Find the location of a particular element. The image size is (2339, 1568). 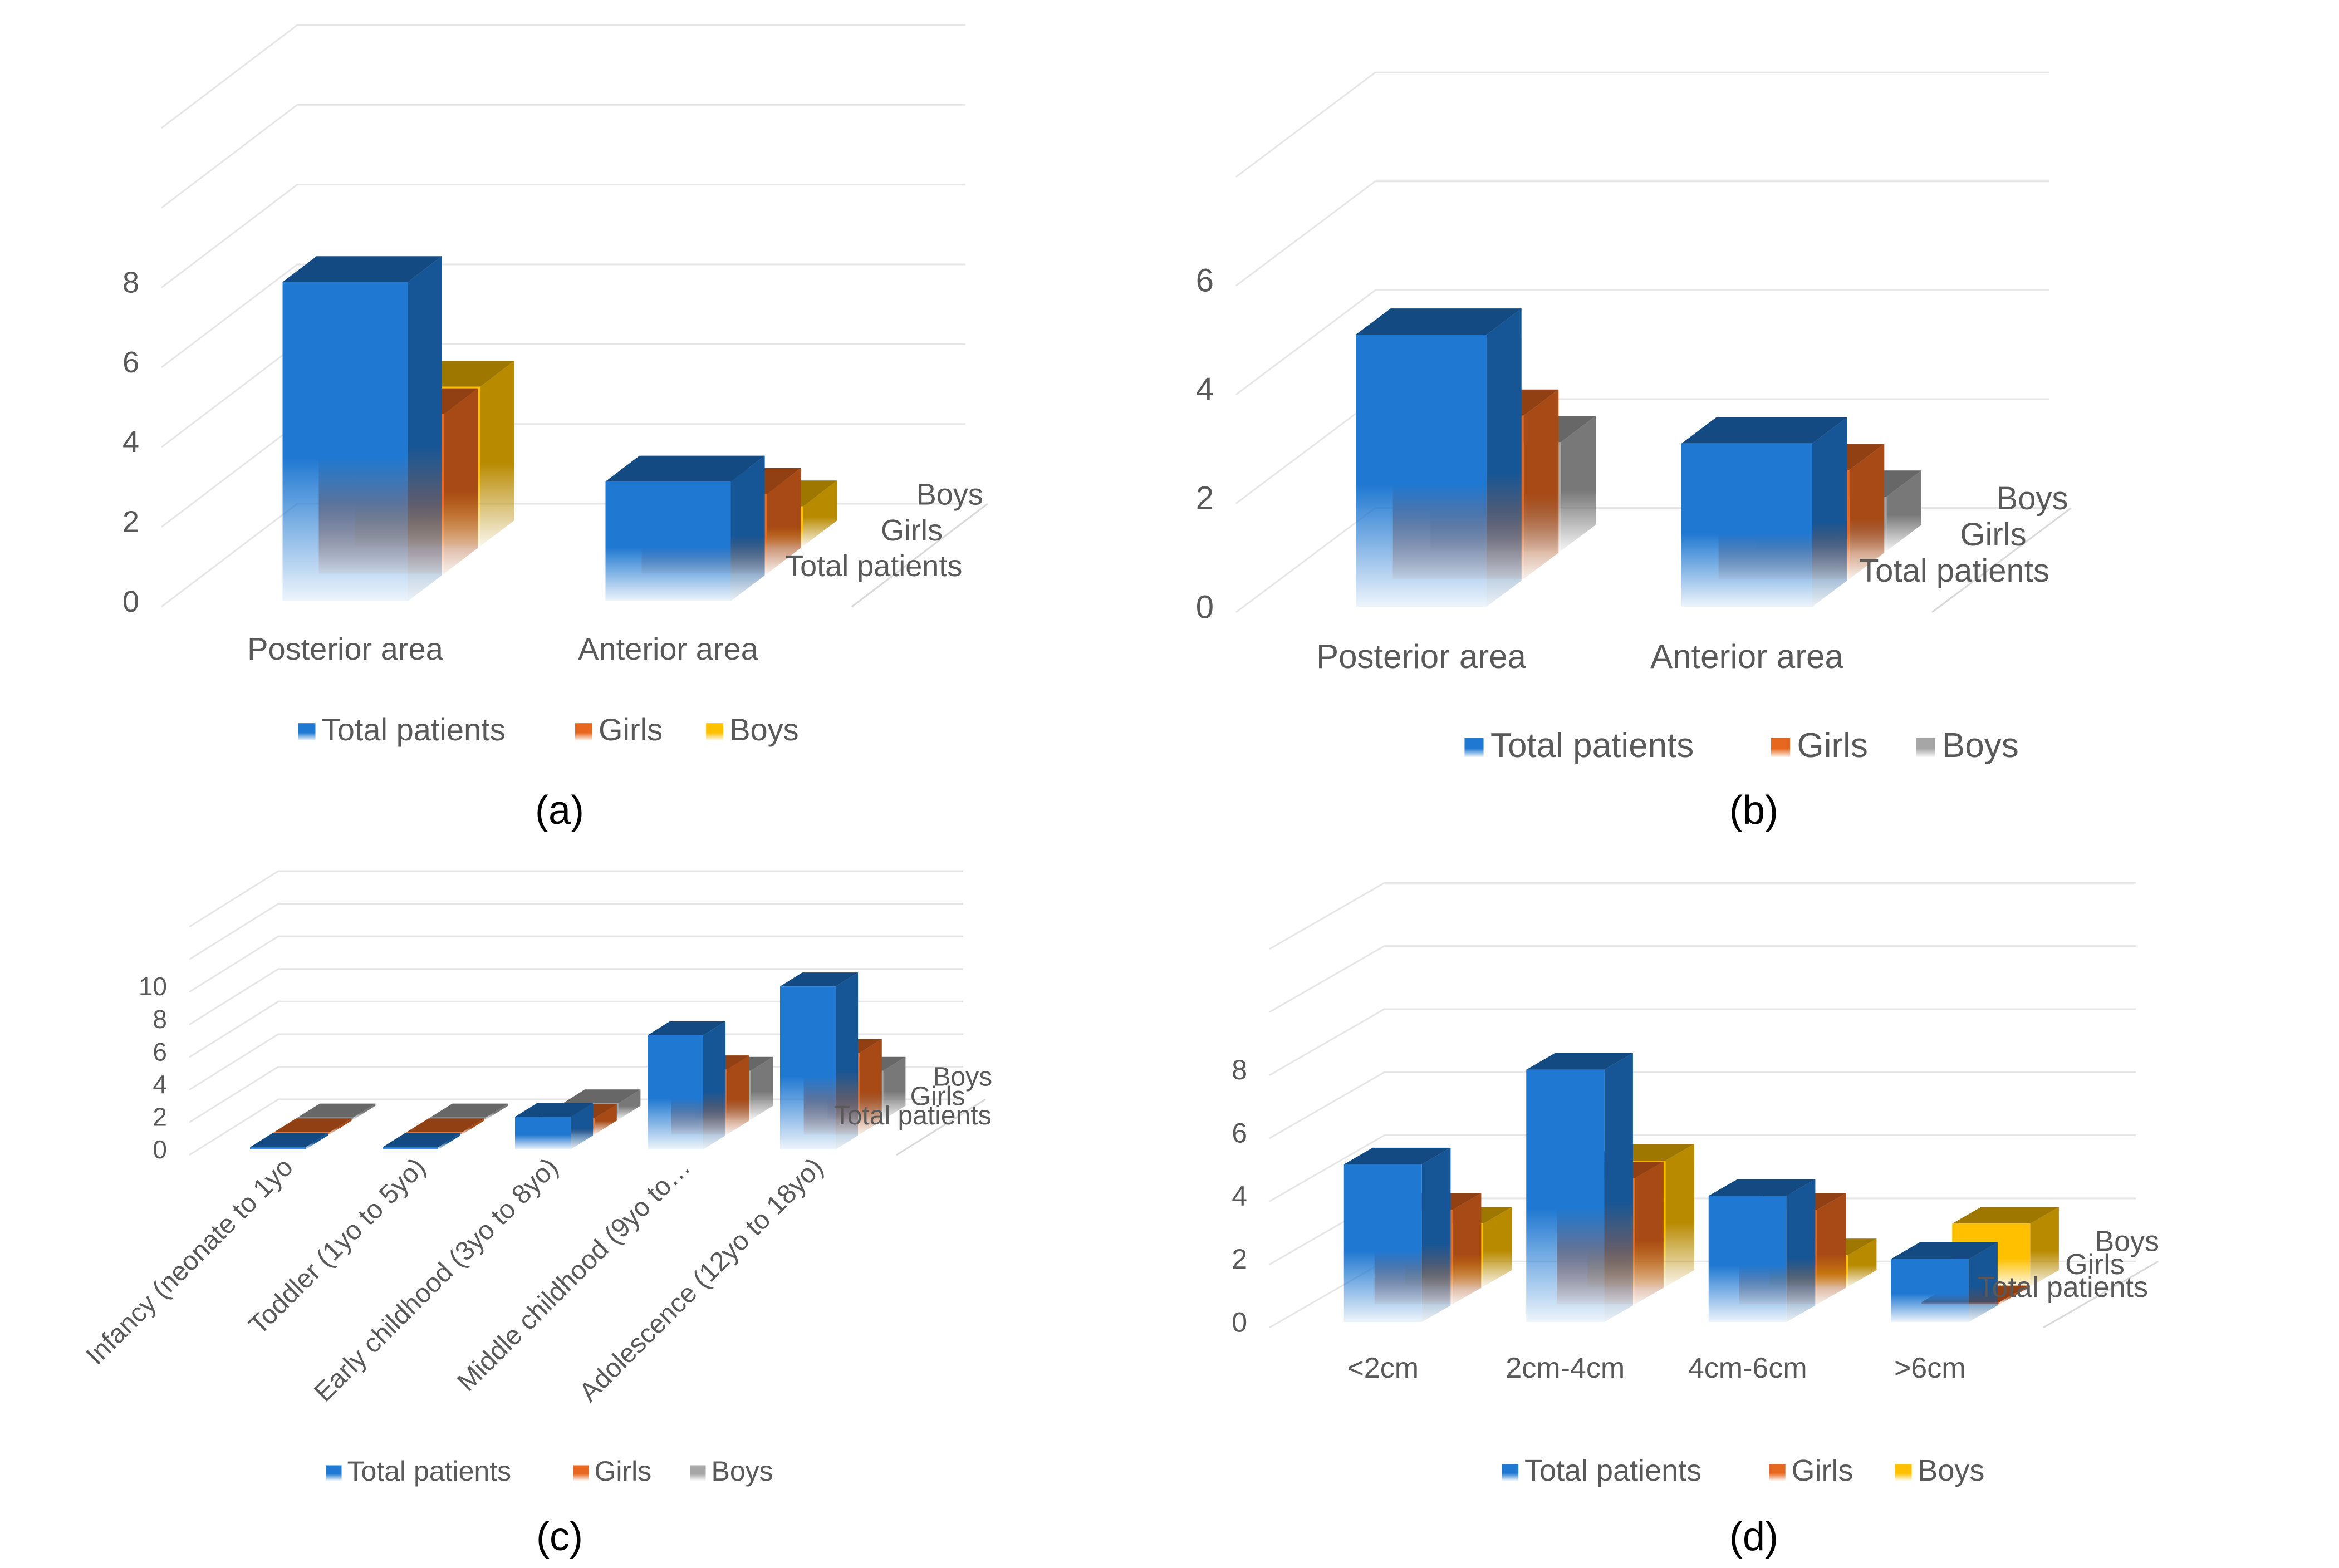

category-label: 2cm-4cm is located at coordinates (1565, 1368).